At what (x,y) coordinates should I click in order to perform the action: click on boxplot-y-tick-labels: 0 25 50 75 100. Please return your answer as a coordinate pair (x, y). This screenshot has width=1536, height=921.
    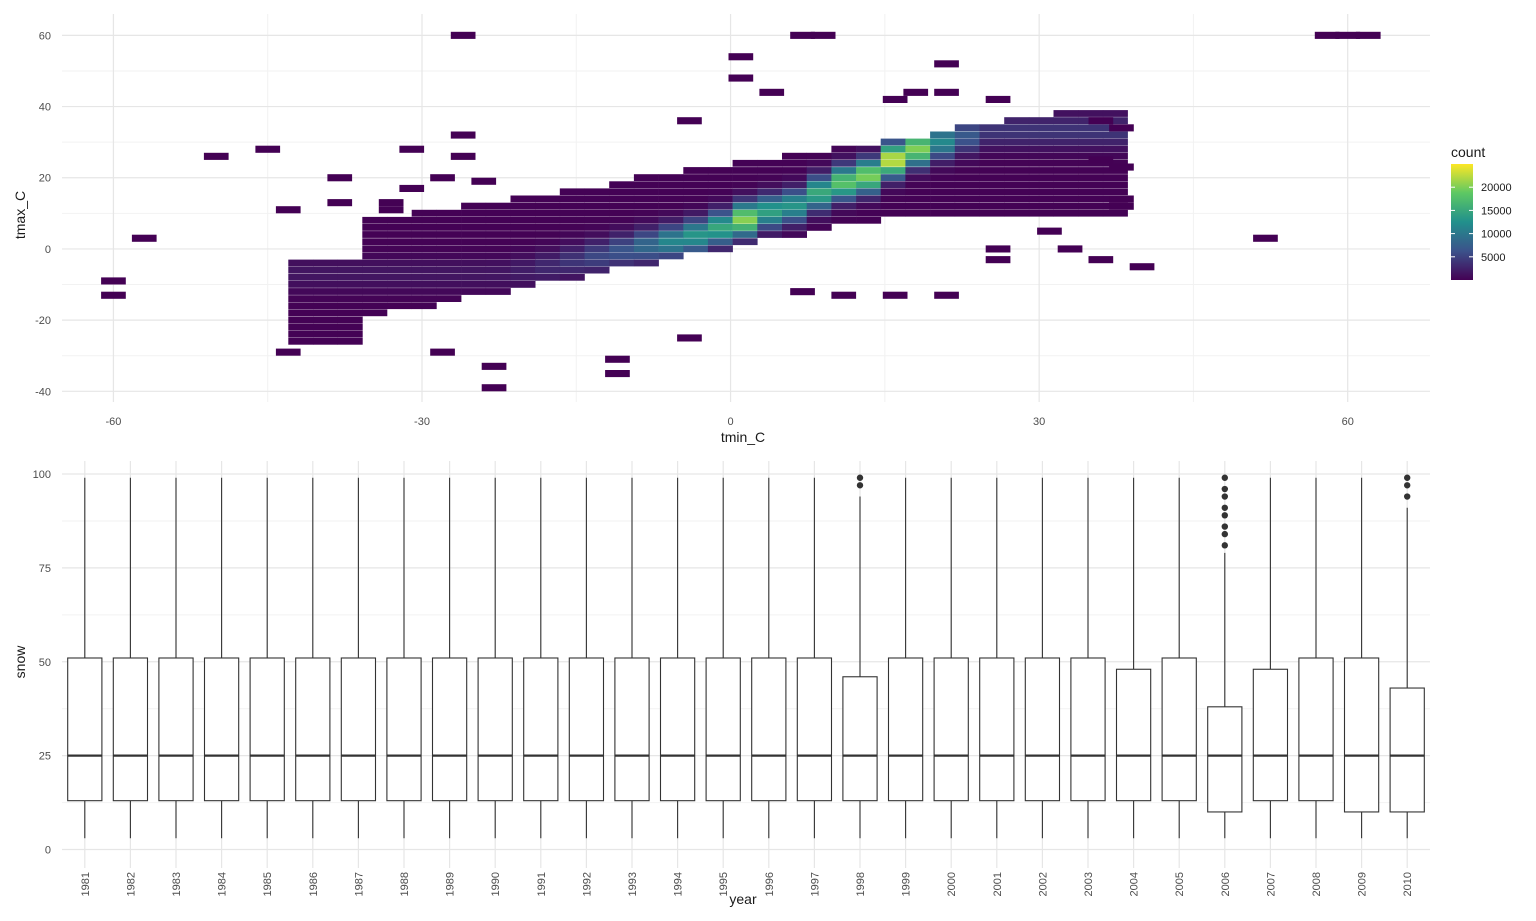
    Looking at the image, I should click on (42, 663).